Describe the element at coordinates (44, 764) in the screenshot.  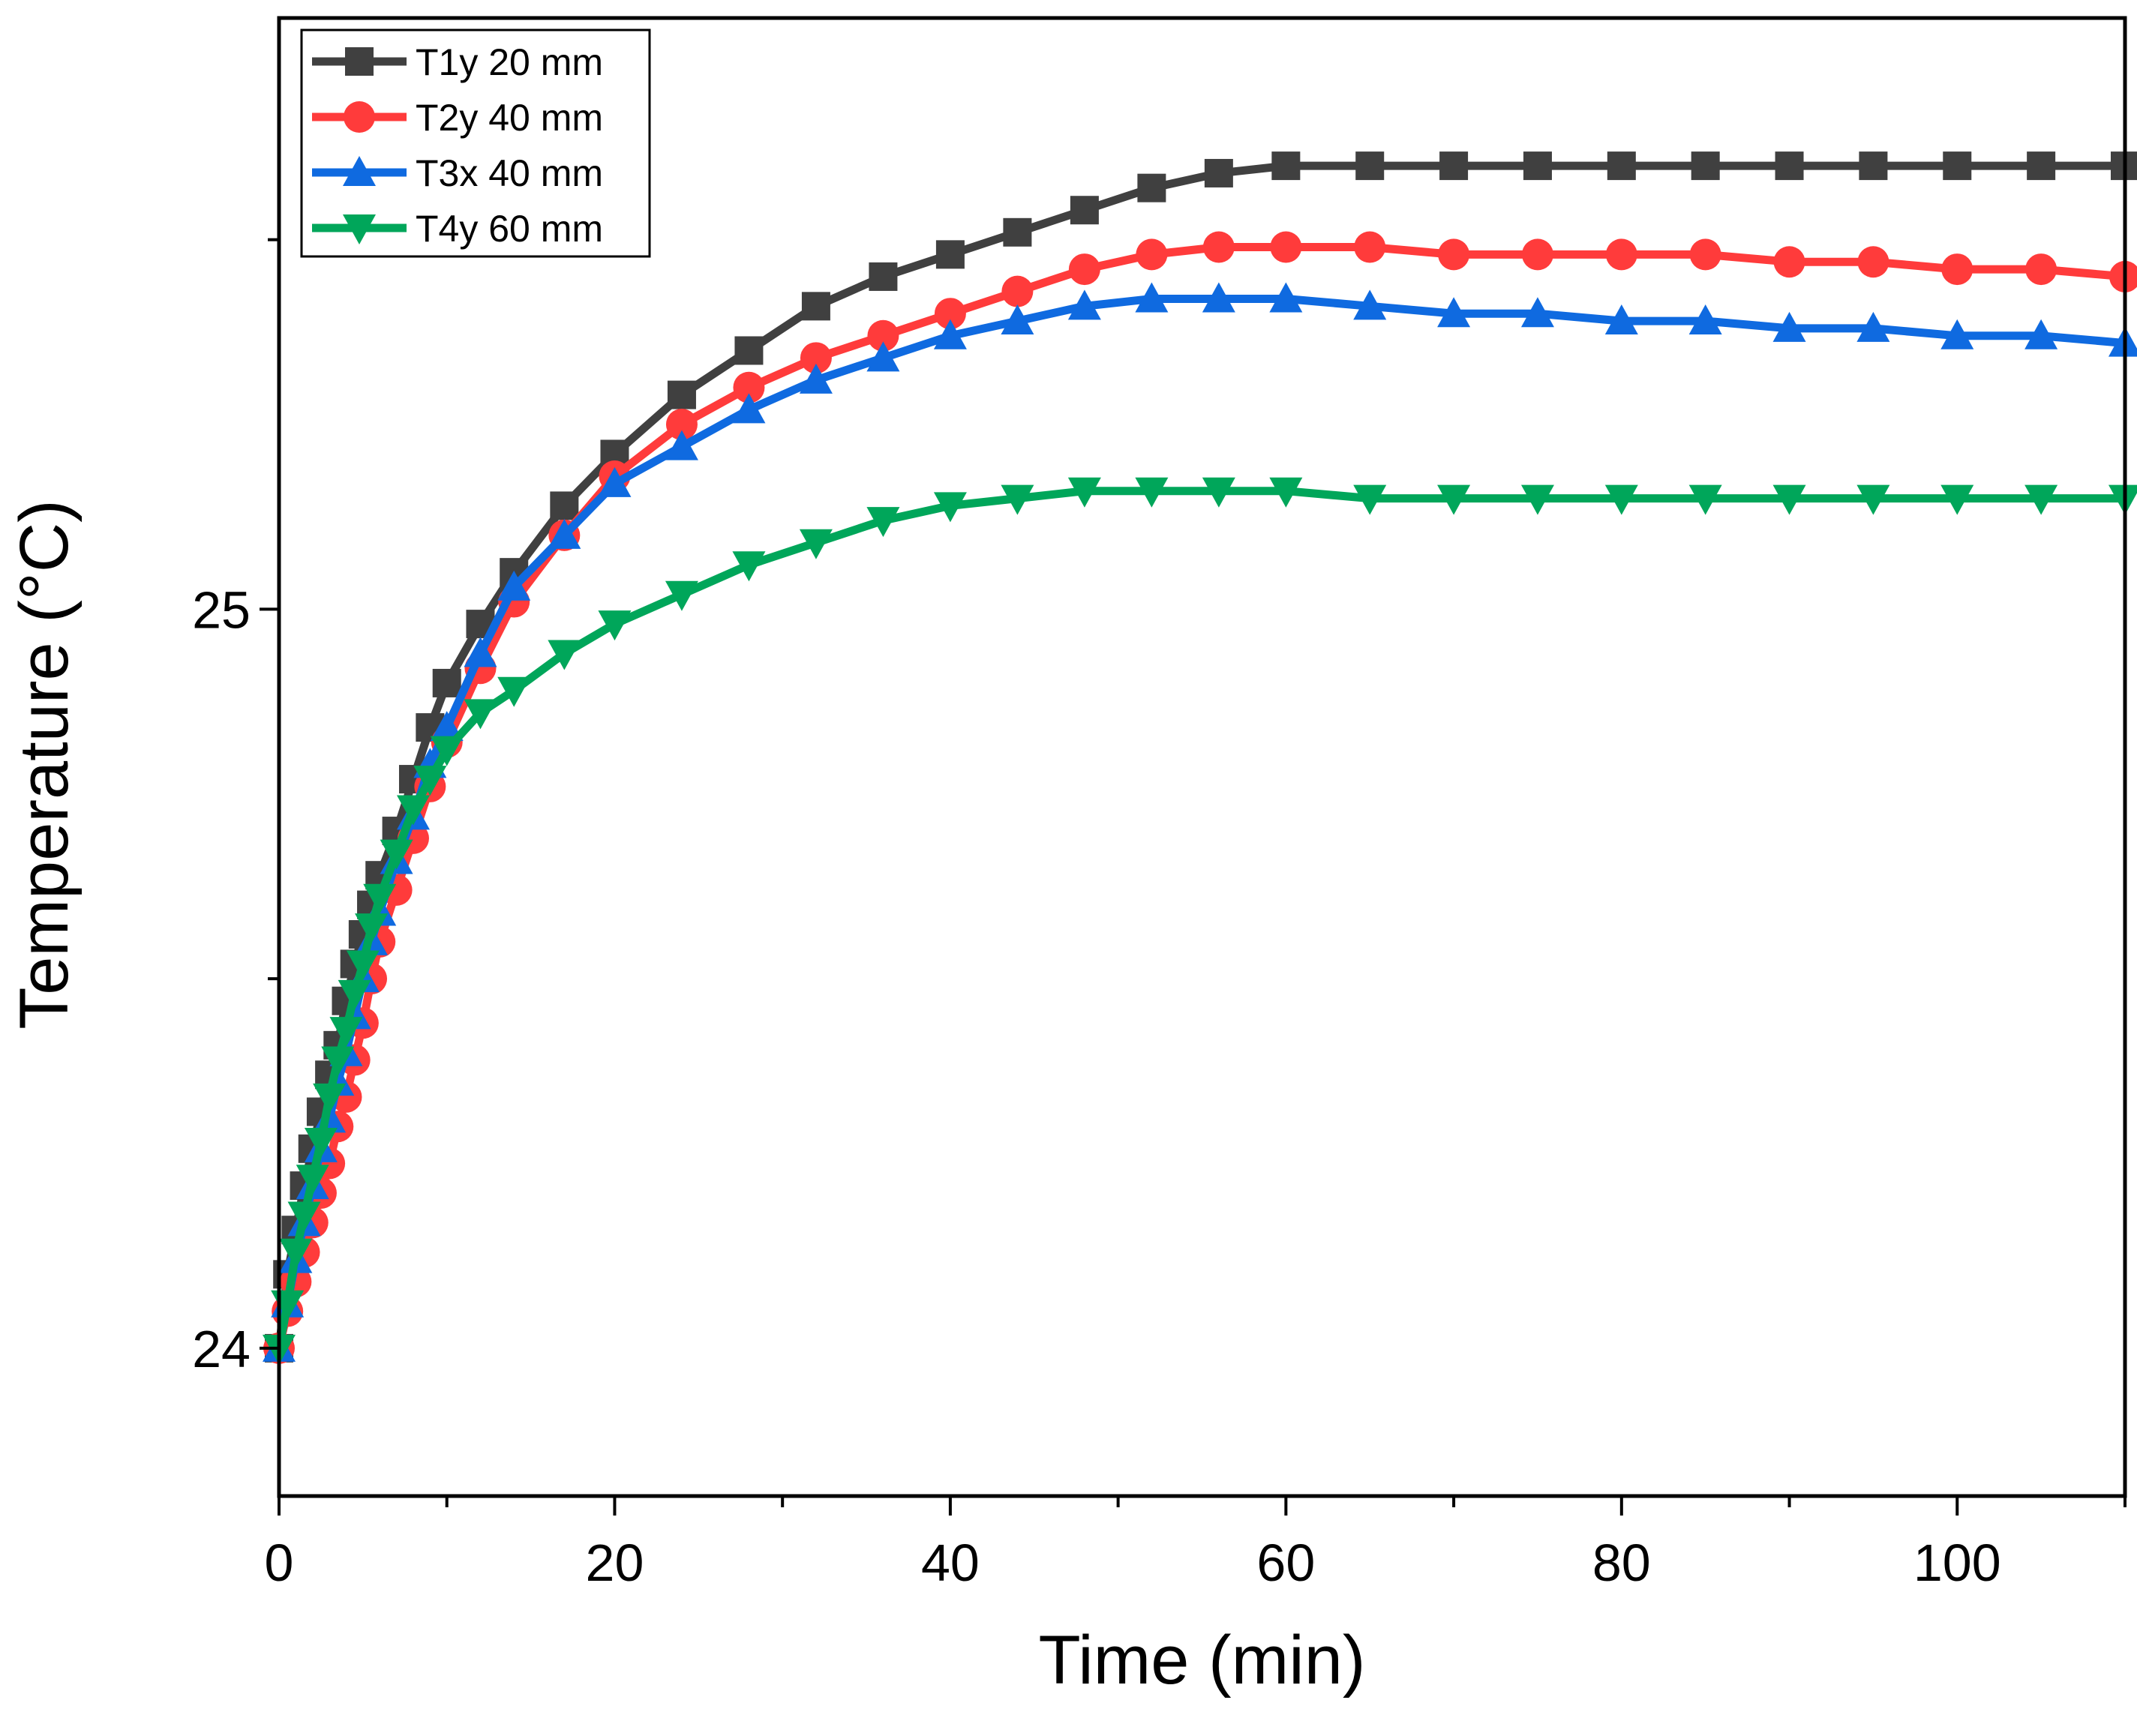
I see `y-axis-title: Temperature (°C)` at that location.